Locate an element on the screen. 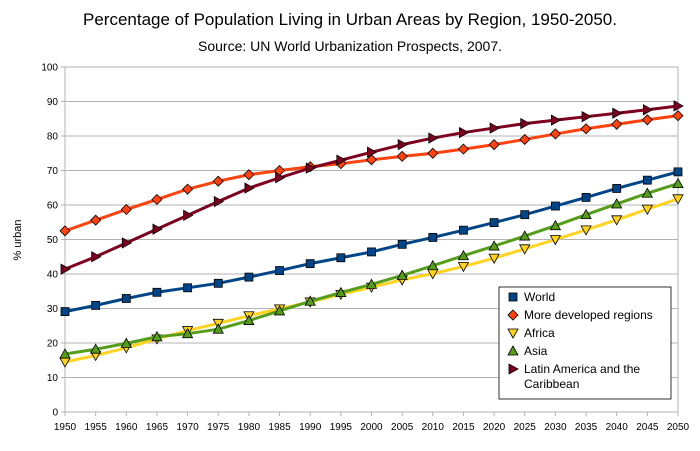 Image resolution: width=700 pixels, height=451 pixels. x-tick-label: 2020 is located at coordinates (494, 427).